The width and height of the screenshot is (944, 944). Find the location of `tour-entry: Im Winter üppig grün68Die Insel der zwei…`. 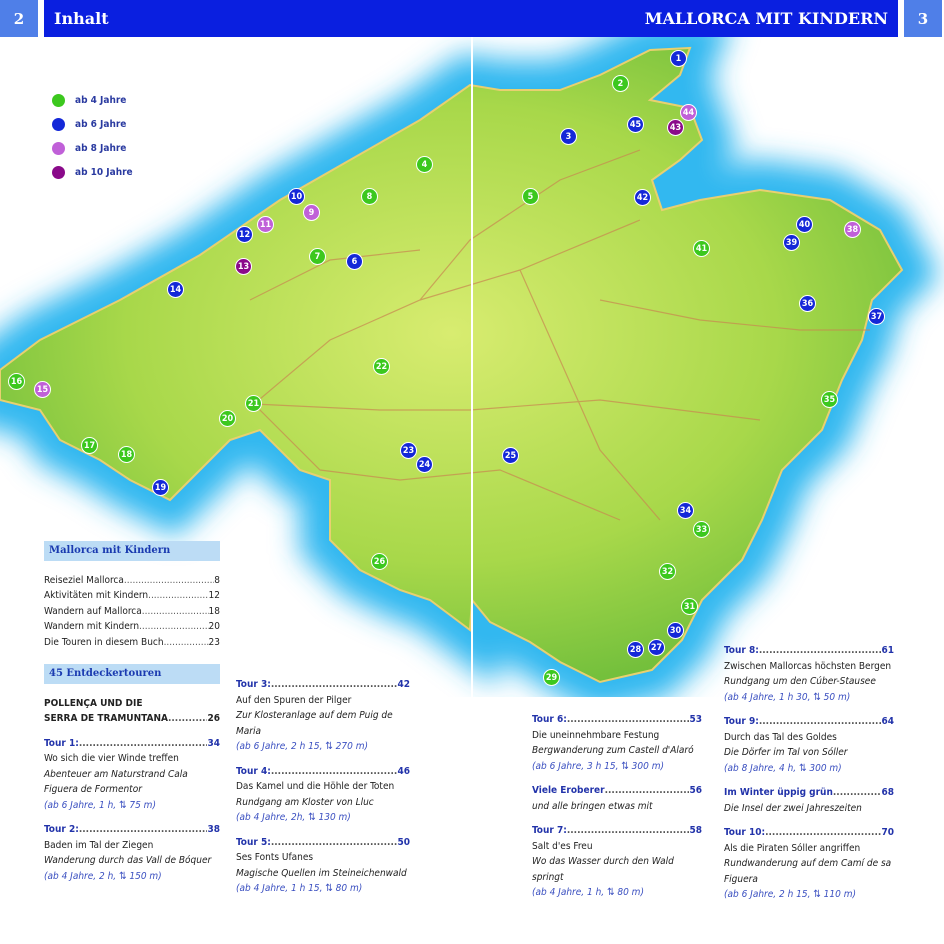

tour-entry: Im Winter üppig grün68Die Insel der zwei… is located at coordinates (809, 800).